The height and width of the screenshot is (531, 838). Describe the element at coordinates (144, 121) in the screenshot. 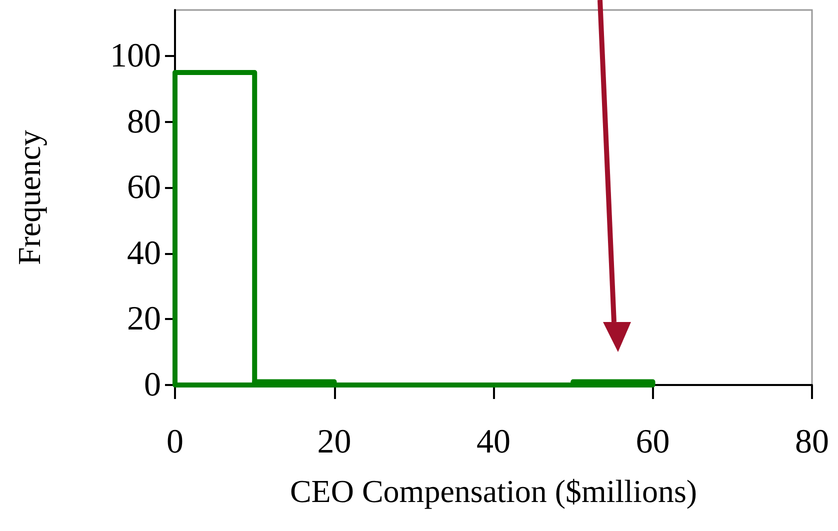

I see `y-tick-label: 80` at that location.